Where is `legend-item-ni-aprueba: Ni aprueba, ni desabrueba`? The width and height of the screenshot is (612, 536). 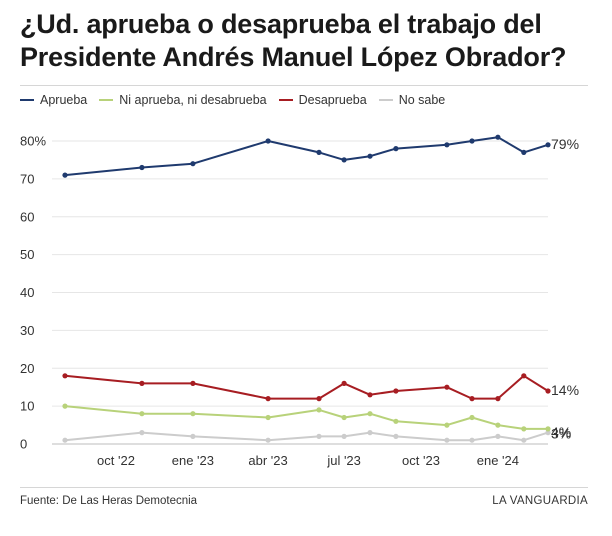
legend-item-ni-aprueba: Ni aprueba, ni desabrueba is located at coordinates (183, 100).